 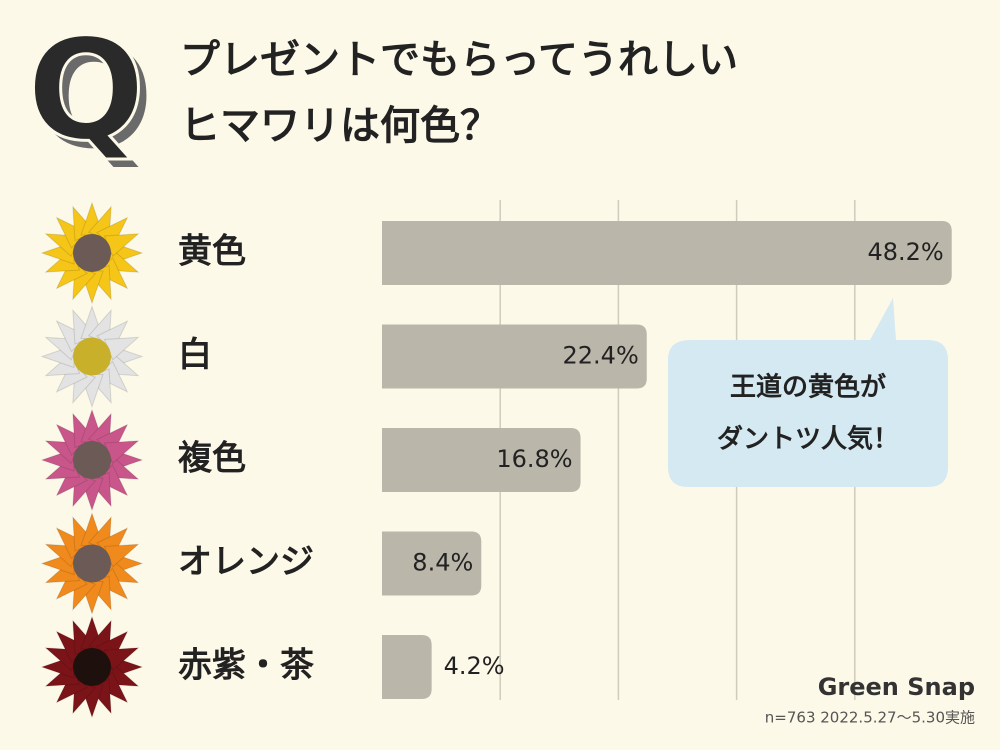 I want to click on category-label: 黄色, so click(x=212, y=252).